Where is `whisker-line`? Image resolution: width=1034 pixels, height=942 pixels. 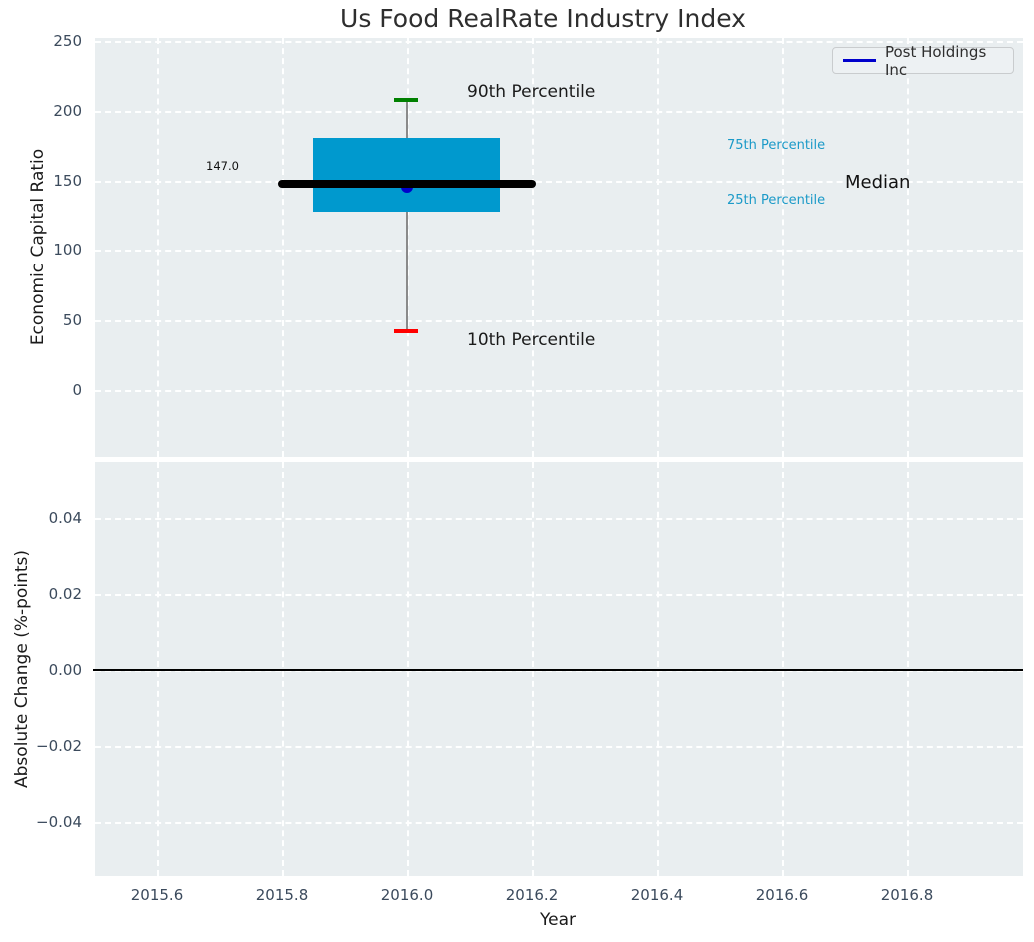
whisker-line is located at coordinates (407, 215).